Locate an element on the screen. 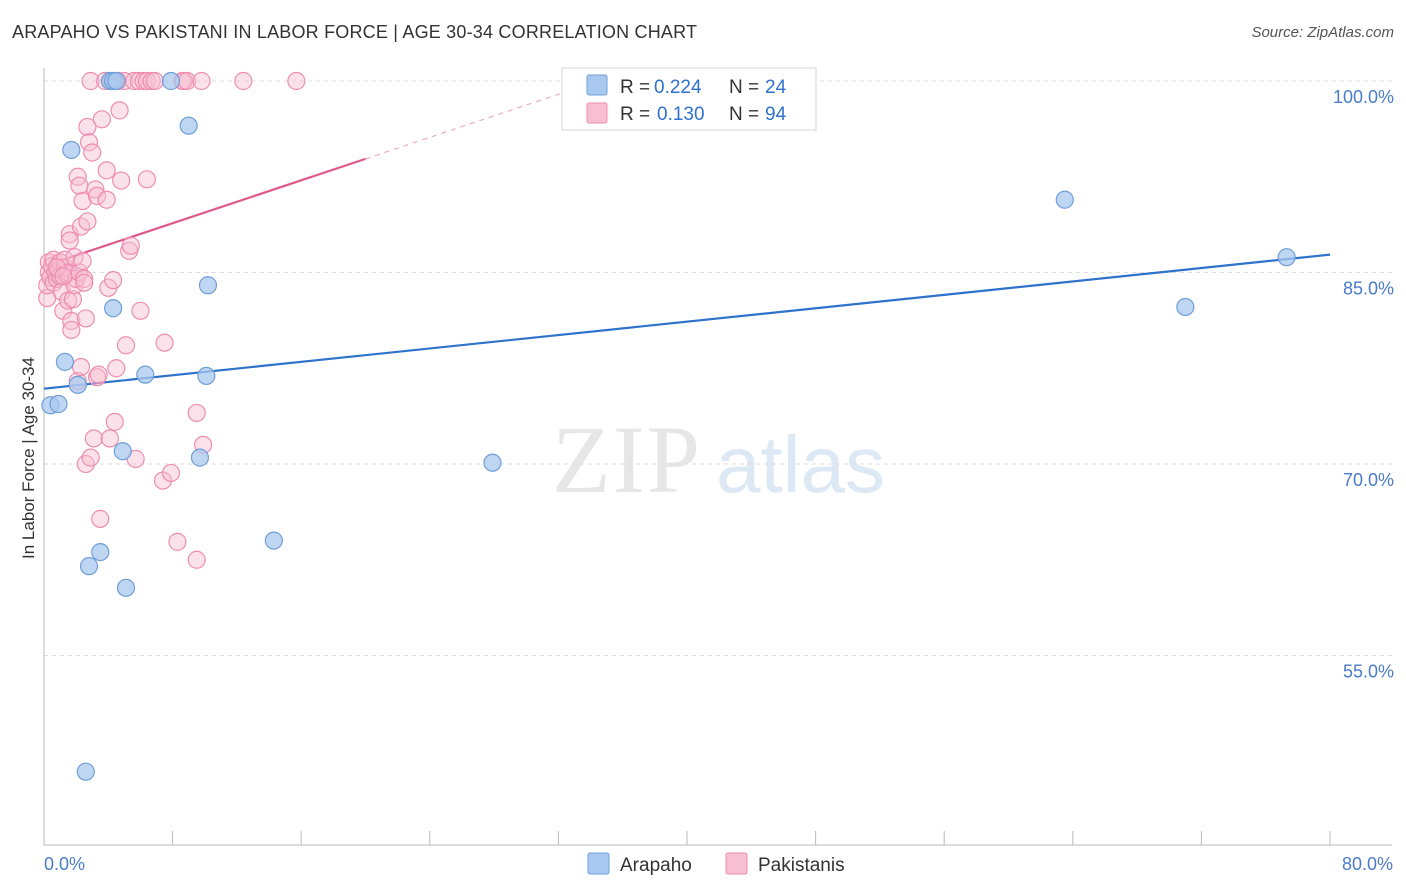 The image size is (1406, 892). y-tick-label-55: 55.0% is located at coordinates (1368, 672).